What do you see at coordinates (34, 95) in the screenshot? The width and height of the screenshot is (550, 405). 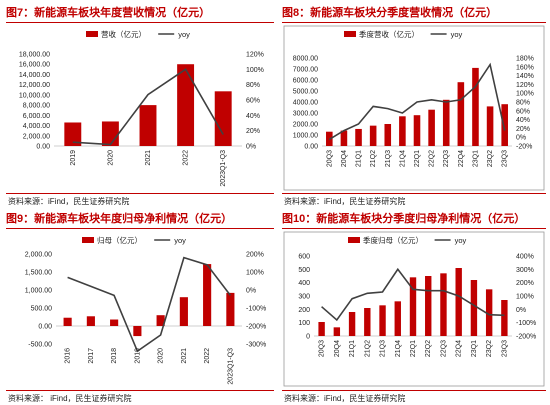 I see `left-axis-tick-label: 10,000.00` at bounding box center [34, 95].